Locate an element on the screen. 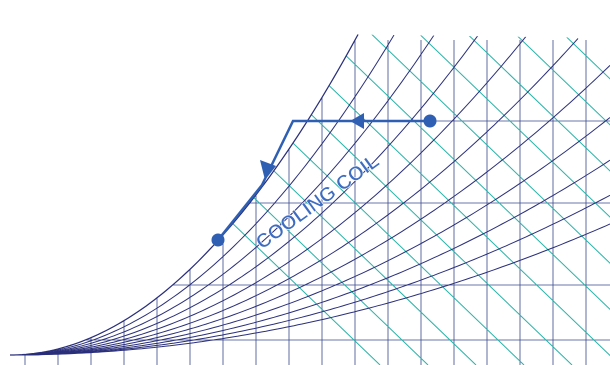 This screenshot has width=610, height=365. cooling-process: COOLING COIL is located at coordinates (324, 183).